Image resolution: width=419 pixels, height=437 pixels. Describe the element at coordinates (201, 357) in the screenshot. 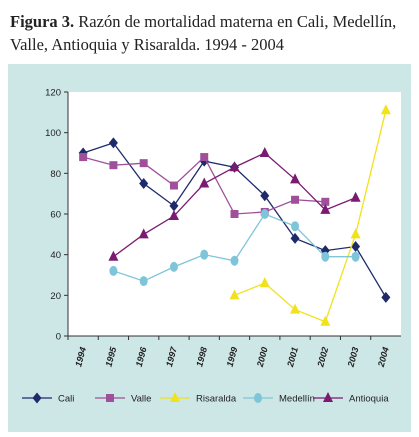

I see `x-tick-label: 1998` at that location.